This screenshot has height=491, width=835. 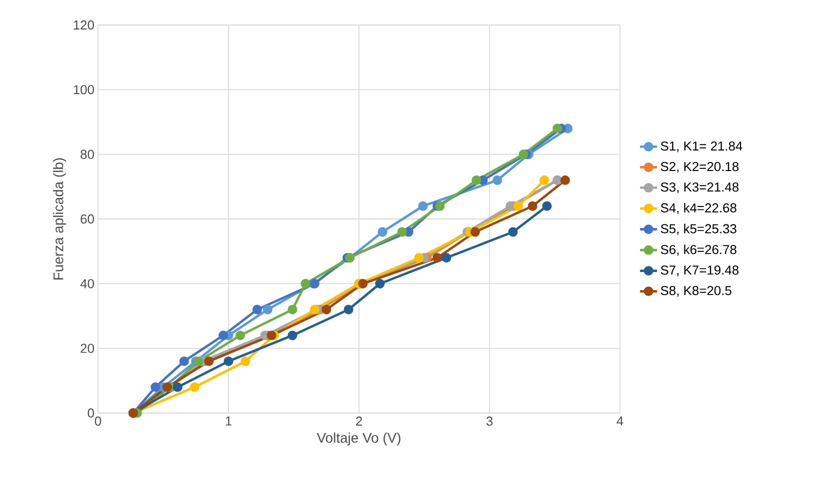 I want to click on y-tick-label: 100, so click(x=84, y=89).